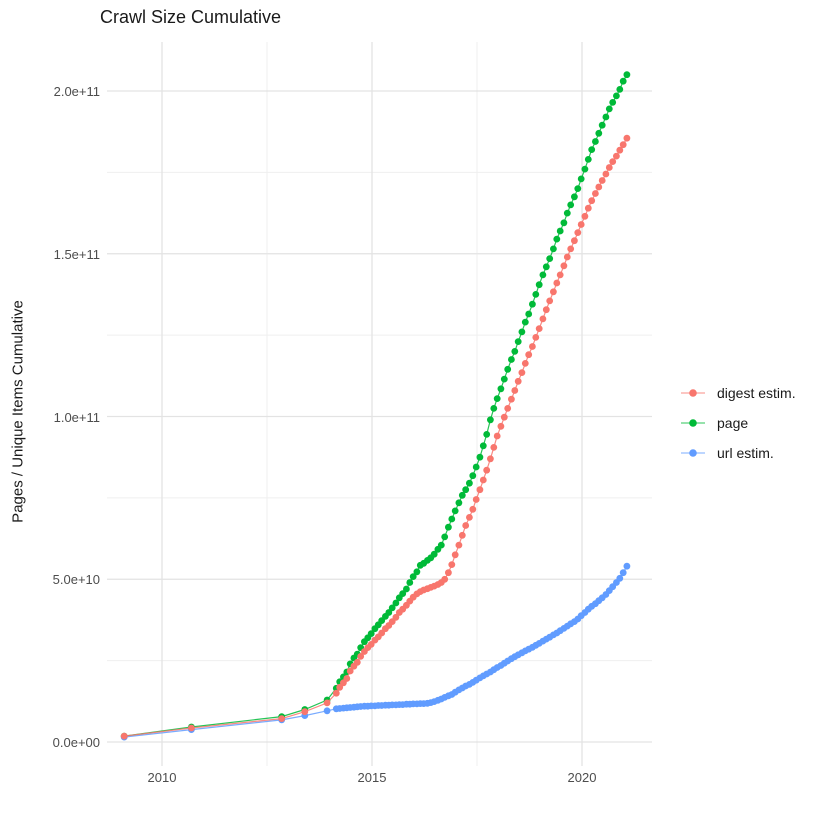 This screenshot has width=826, height=827. What do you see at coordinates (582, 777) in the screenshot?
I see `x-tick-label: 2020` at bounding box center [582, 777].